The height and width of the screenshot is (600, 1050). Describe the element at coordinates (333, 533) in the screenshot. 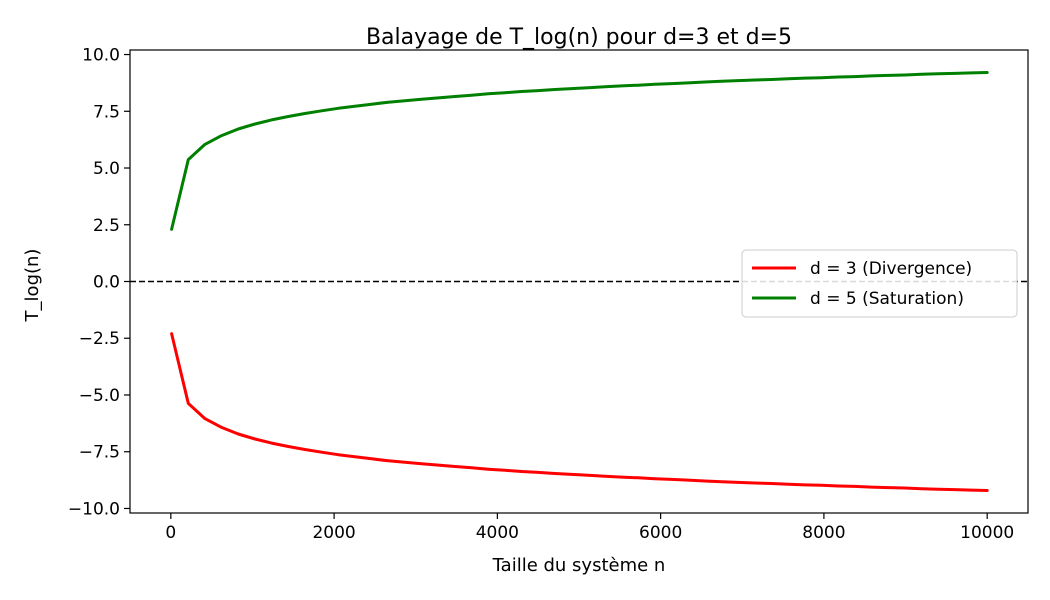

I see `x-tick-label: 2000` at that location.